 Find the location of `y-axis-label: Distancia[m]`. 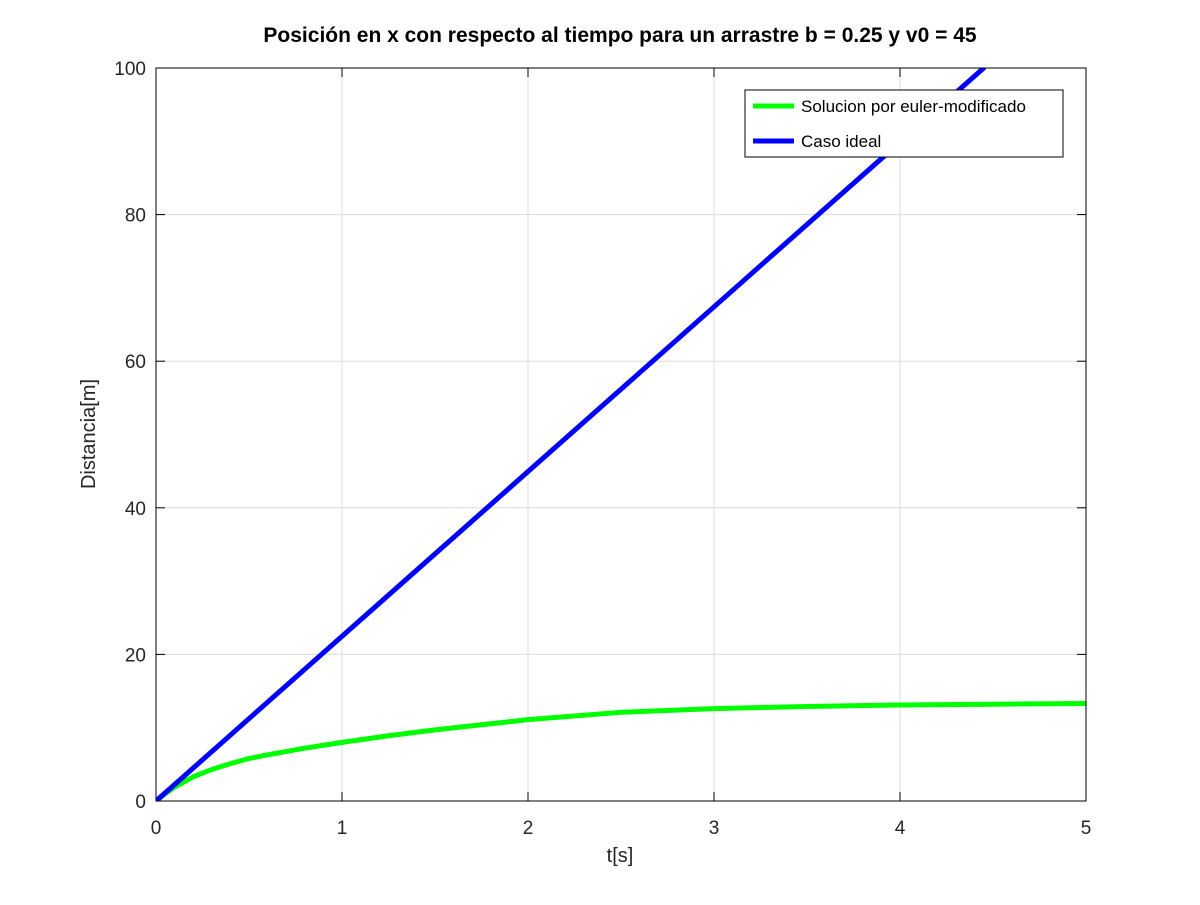

y-axis-label: Distancia[m] is located at coordinates (89, 434).